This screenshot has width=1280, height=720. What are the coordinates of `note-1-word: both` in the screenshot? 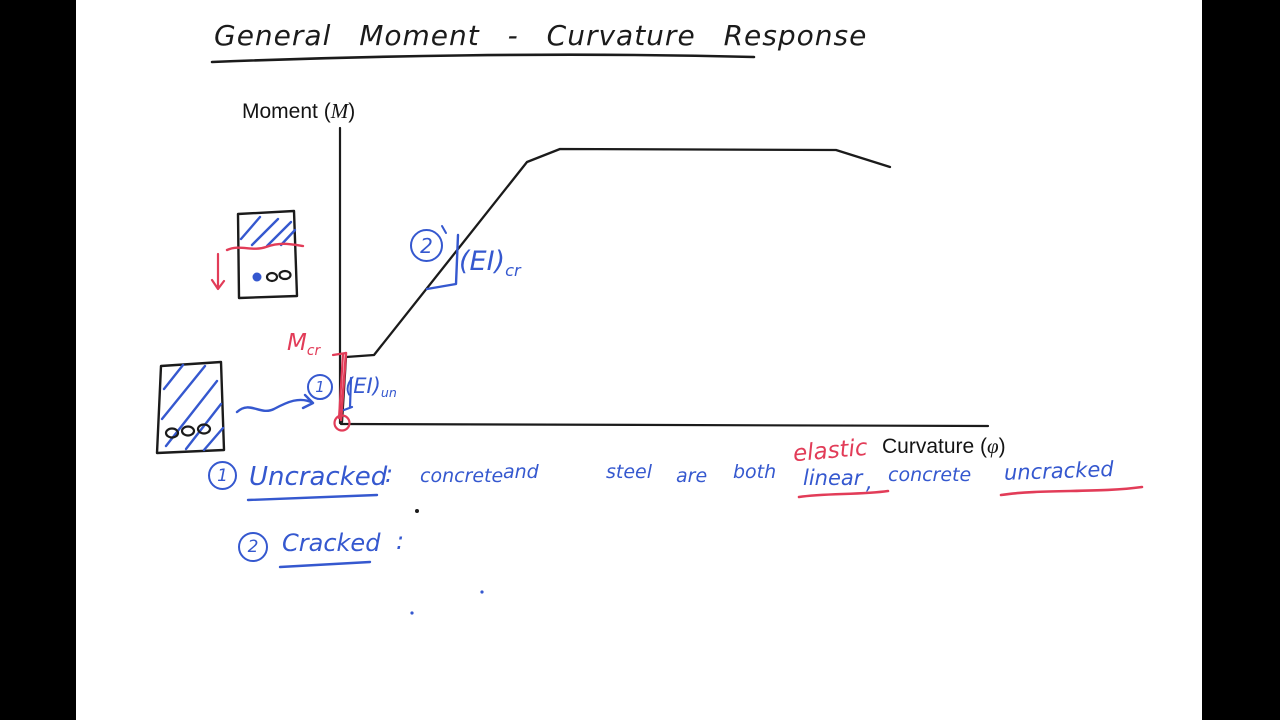 It's located at (755, 472).